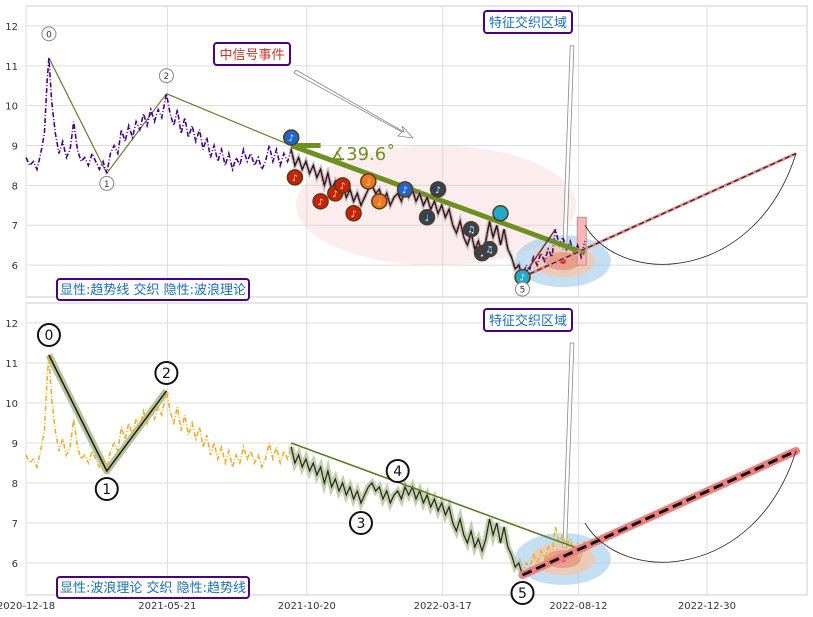 This screenshot has width=813, height=617. I want to click on angle-label: ∡39.6˚, so click(362, 154).